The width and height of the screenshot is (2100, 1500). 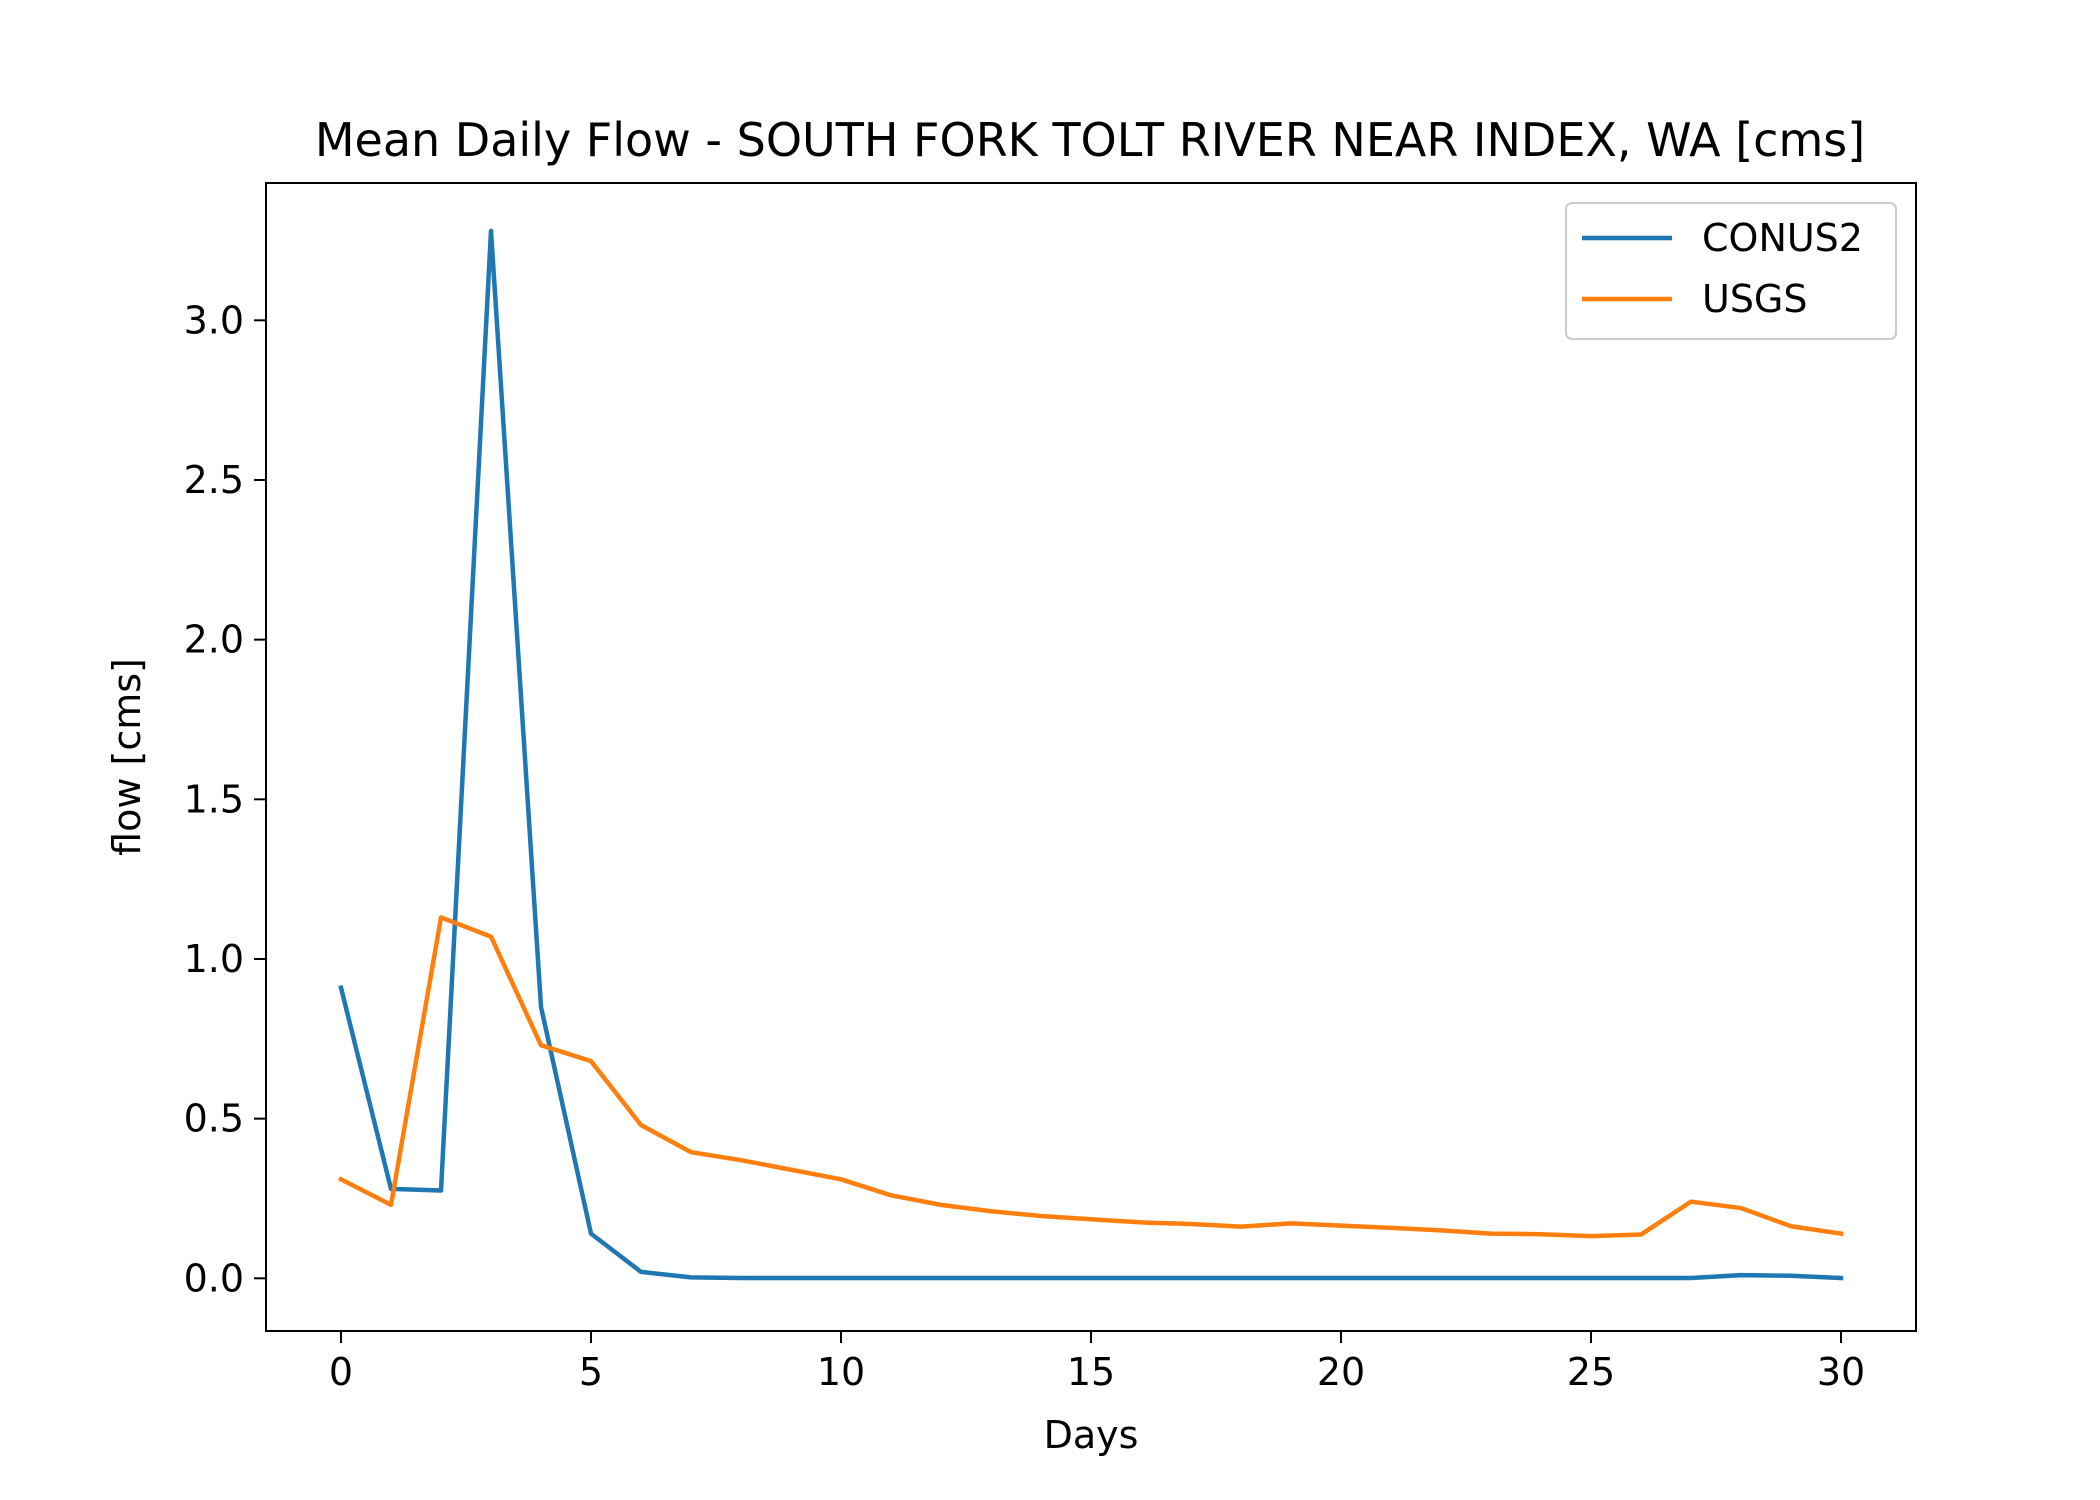 What do you see at coordinates (1091, 1435) in the screenshot?
I see `x-axis-label: Days` at bounding box center [1091, 1435].